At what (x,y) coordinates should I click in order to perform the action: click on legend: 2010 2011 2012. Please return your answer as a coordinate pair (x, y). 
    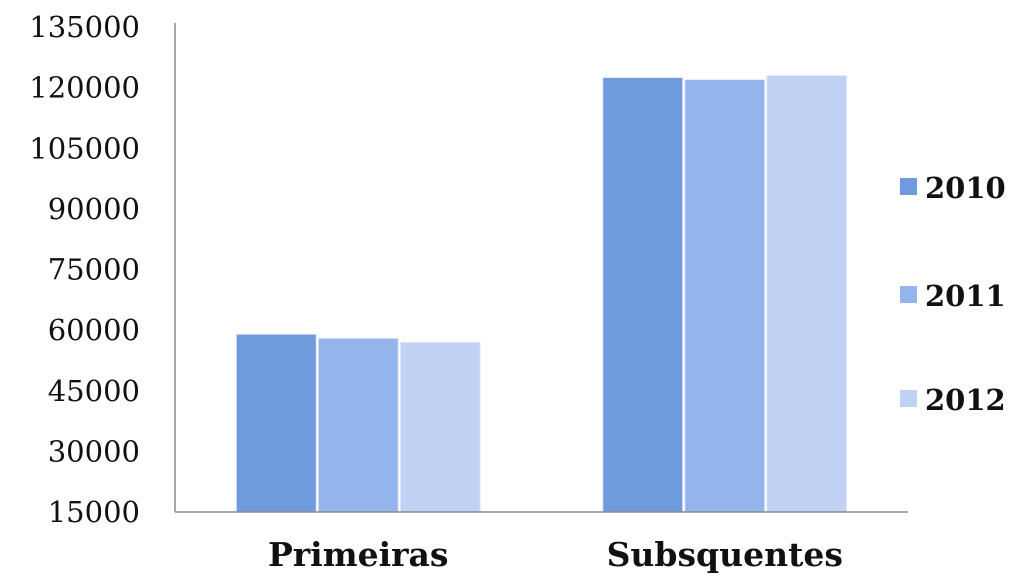
    Looking at the image, I should click on (953, 294).